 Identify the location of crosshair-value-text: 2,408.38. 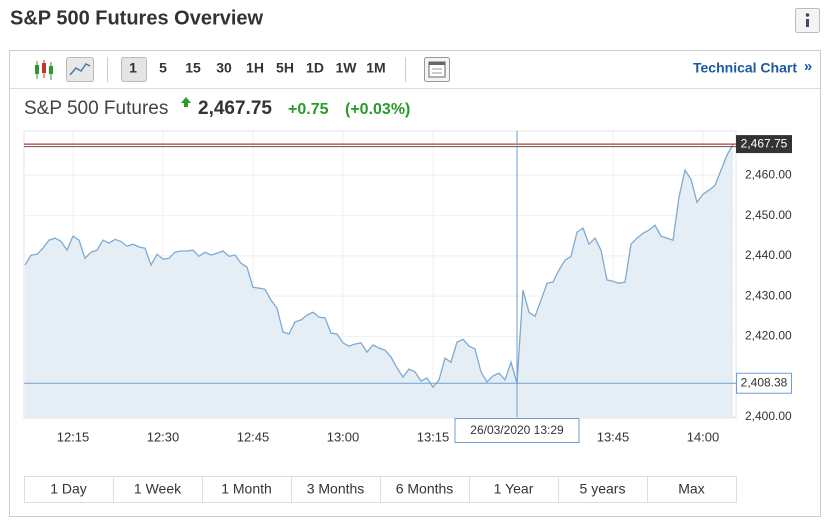
(764, 382).